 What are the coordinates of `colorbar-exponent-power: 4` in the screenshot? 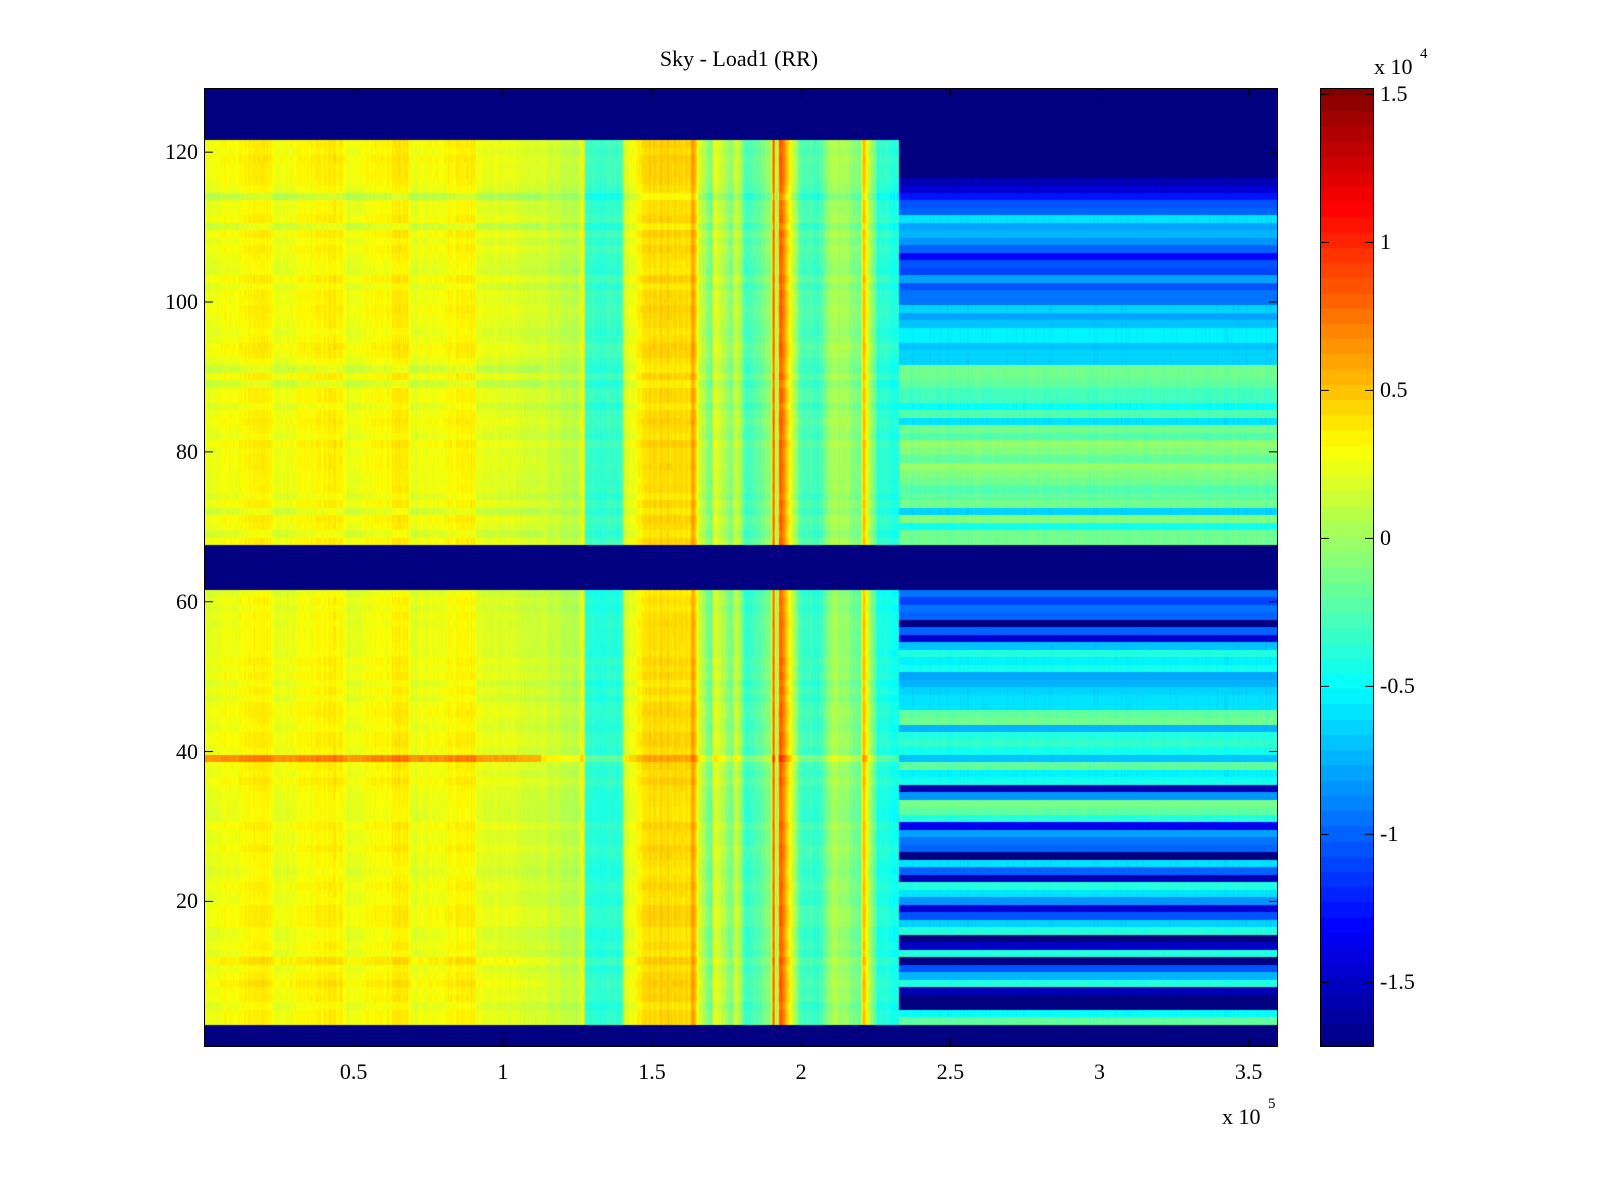 It's located at (1424, 54).